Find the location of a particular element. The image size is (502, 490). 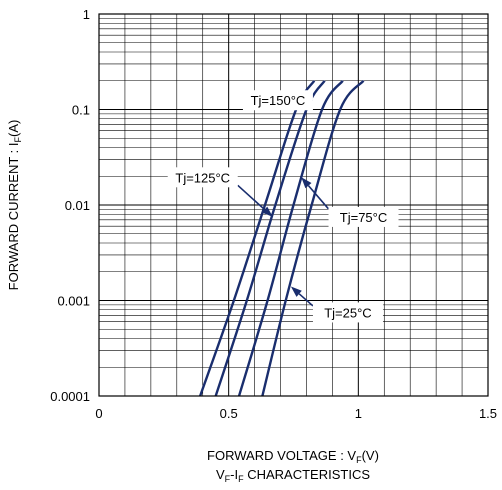

y-tick-labels: 1 0.1 0.01 0.001 0.0001 is located at coordinates (70, 205).